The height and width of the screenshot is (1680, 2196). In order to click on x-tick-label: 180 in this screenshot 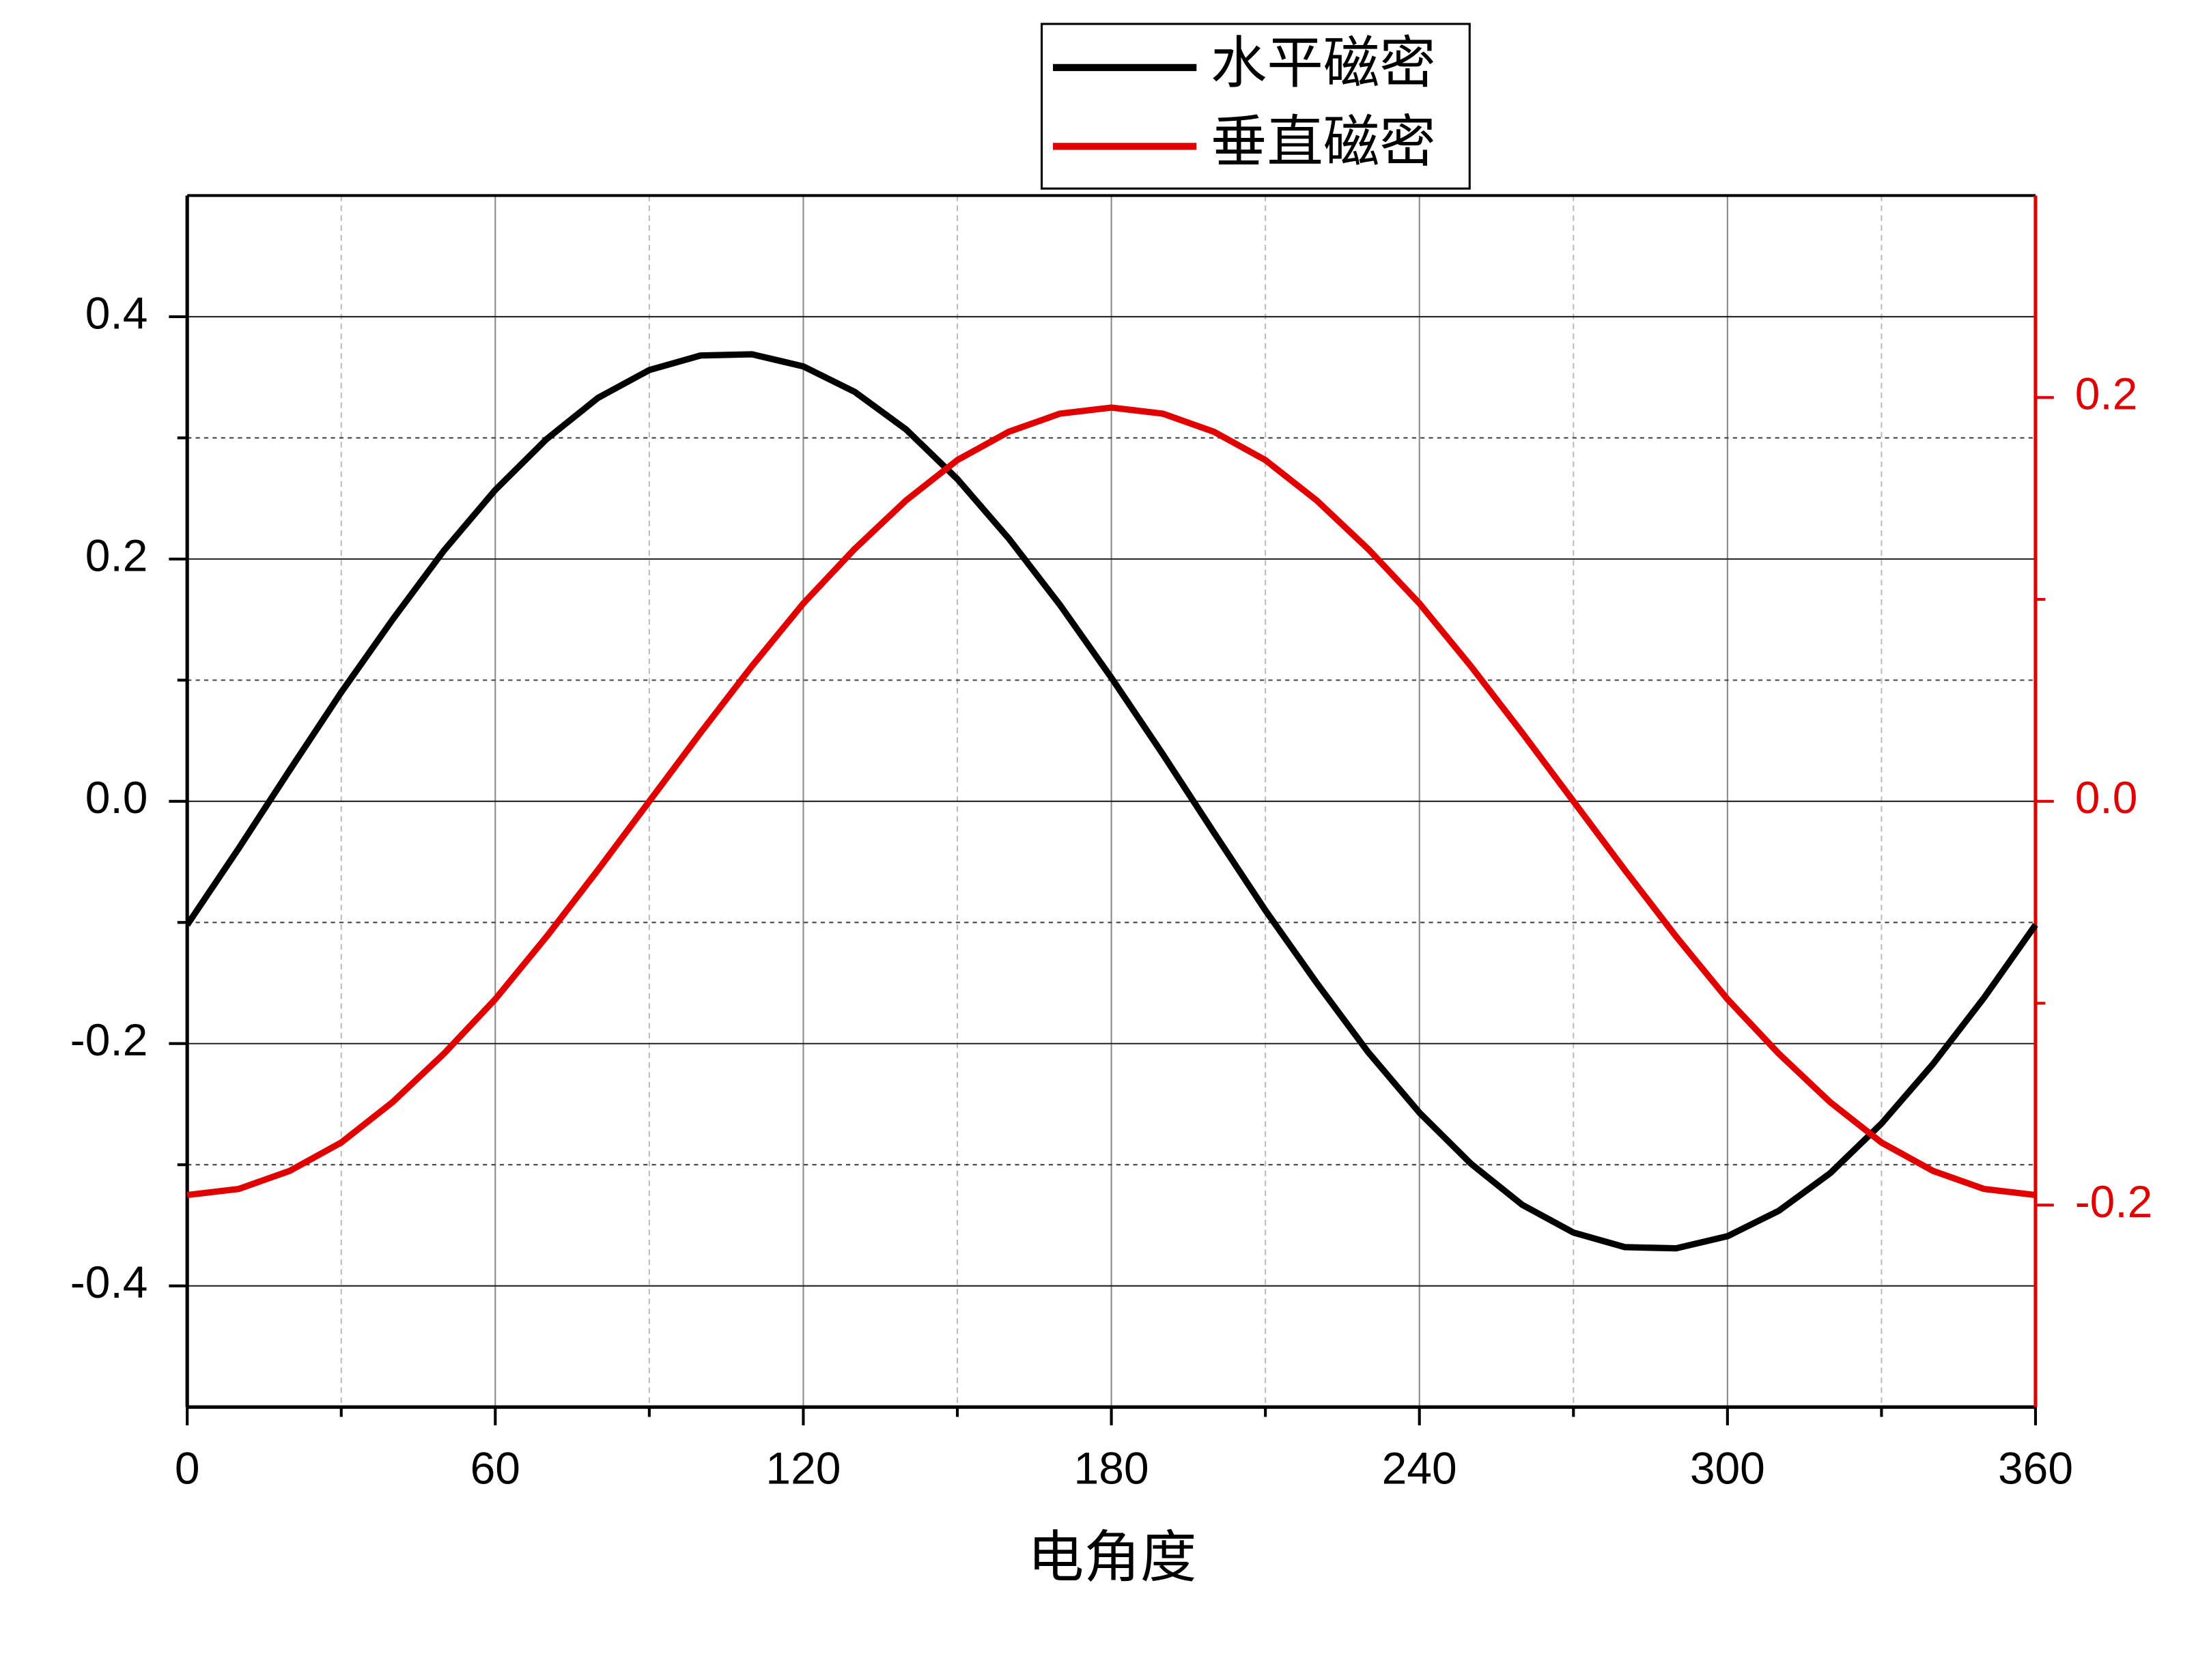, I will do `click(1111, 1467)`.